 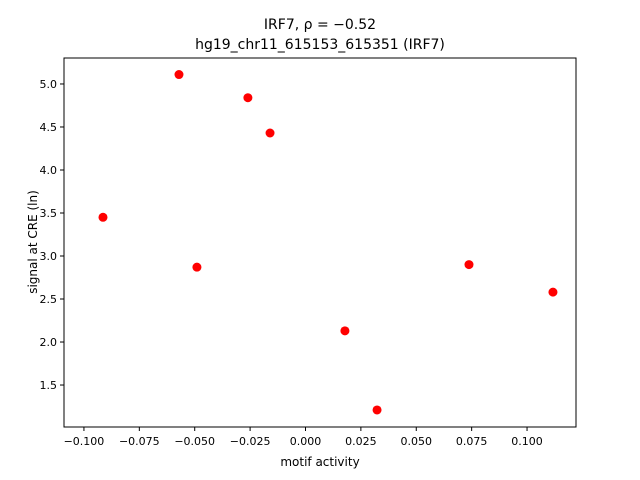 I want to click on chart-title: IRF7, ρ = −0.52, so click(x=320, y=25).